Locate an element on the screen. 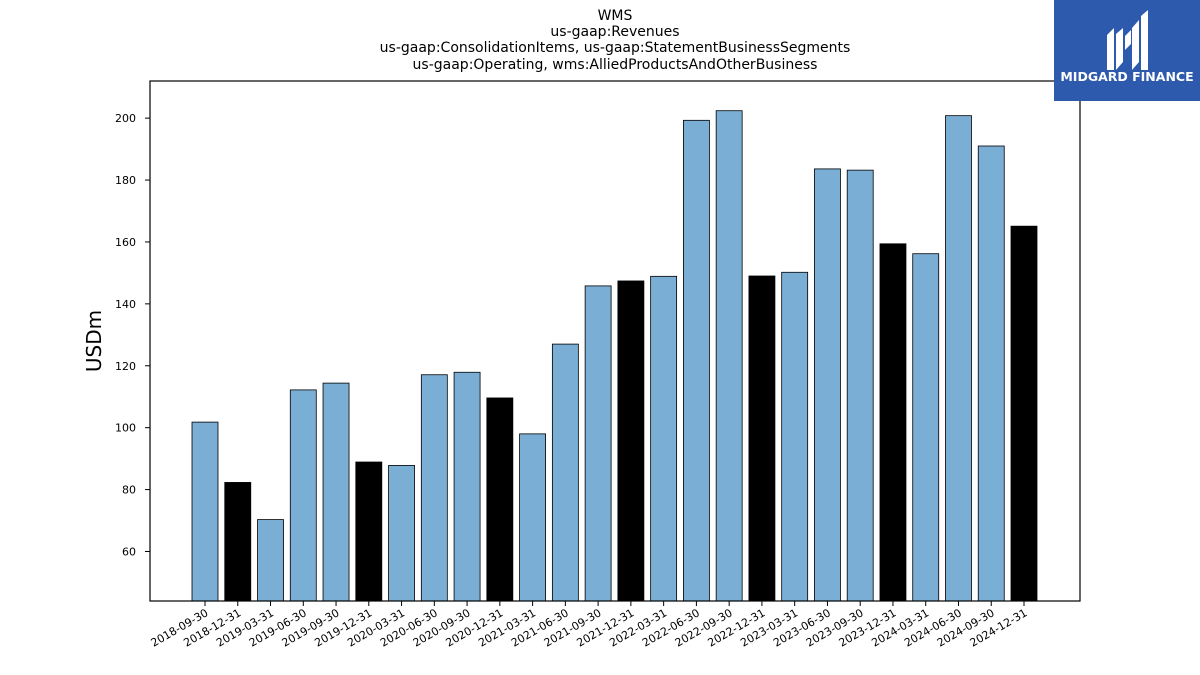  midgard-finance-logo: MIDGARD FINANCE is located at coordinates (1127, 50).